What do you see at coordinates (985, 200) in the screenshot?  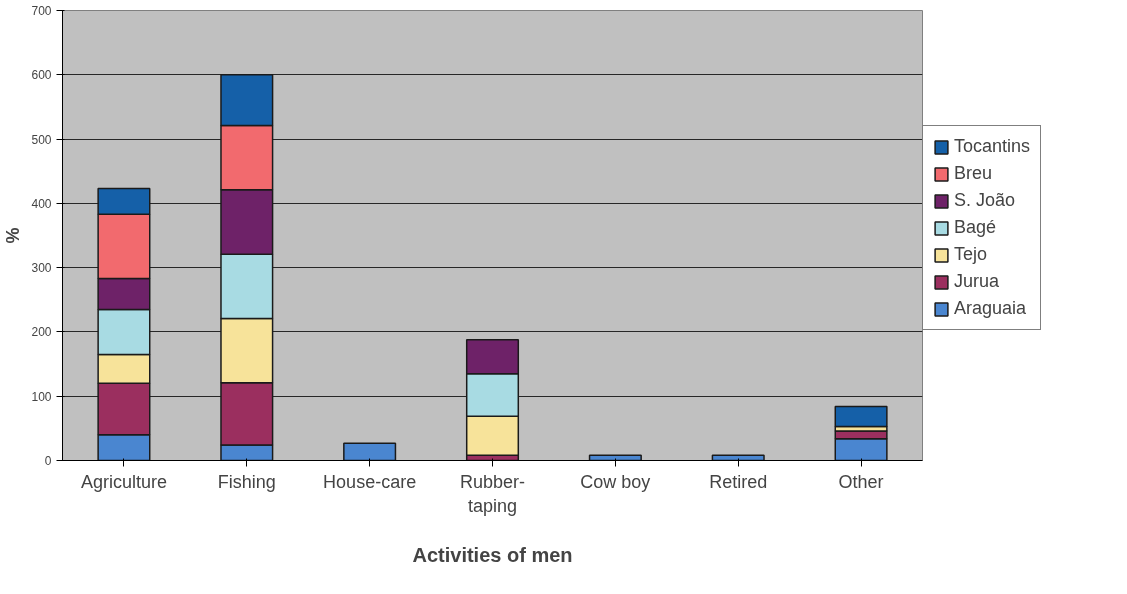 I see `legend-label: S. João` at bounding box center [985, 200].